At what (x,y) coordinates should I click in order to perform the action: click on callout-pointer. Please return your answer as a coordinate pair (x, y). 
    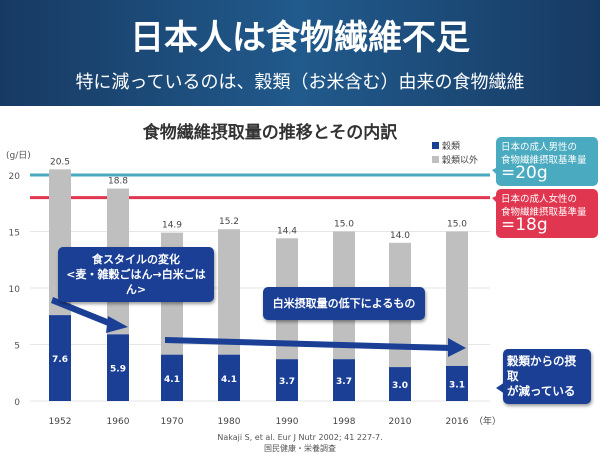
    Looking at the image, I should click on (500, 388).